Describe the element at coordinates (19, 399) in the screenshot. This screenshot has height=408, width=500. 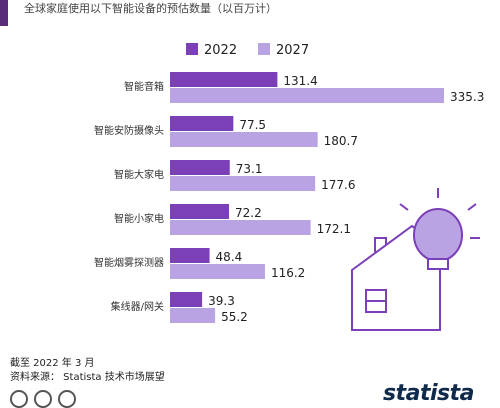
I see `cc-icon` at that location.